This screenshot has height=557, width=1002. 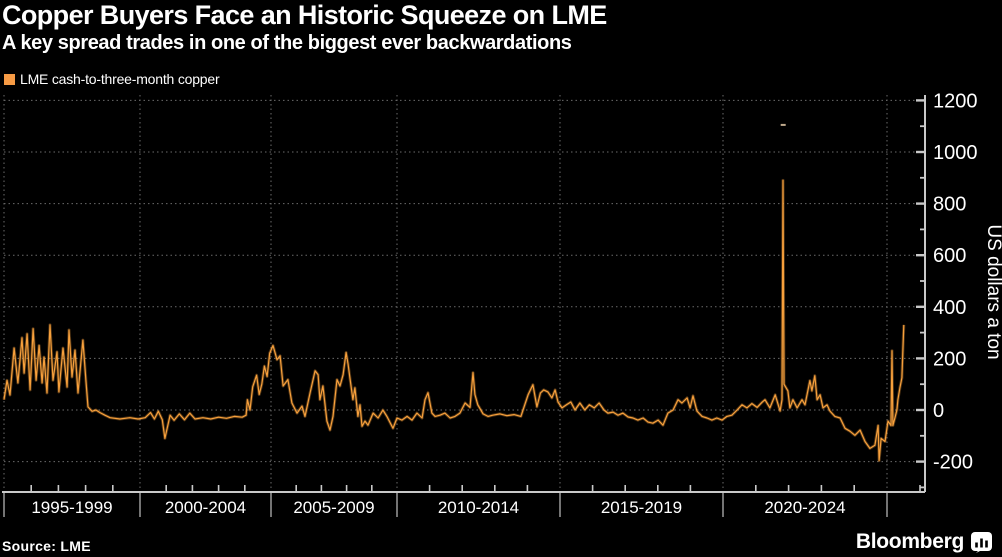 What do you see at coordinates (992, 291) in the screenshot?
I see `y-axis-title: US dollars a ton` at bounding box center [992, 291].